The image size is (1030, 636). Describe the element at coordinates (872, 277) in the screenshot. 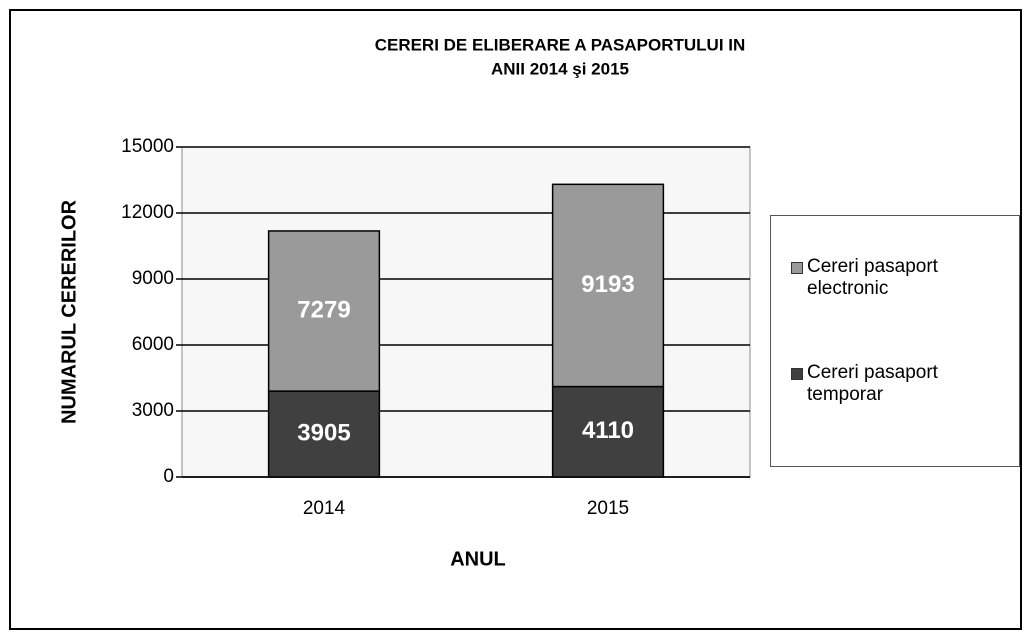

I see `legend-label: Cereri pasaport electronic` at that location.